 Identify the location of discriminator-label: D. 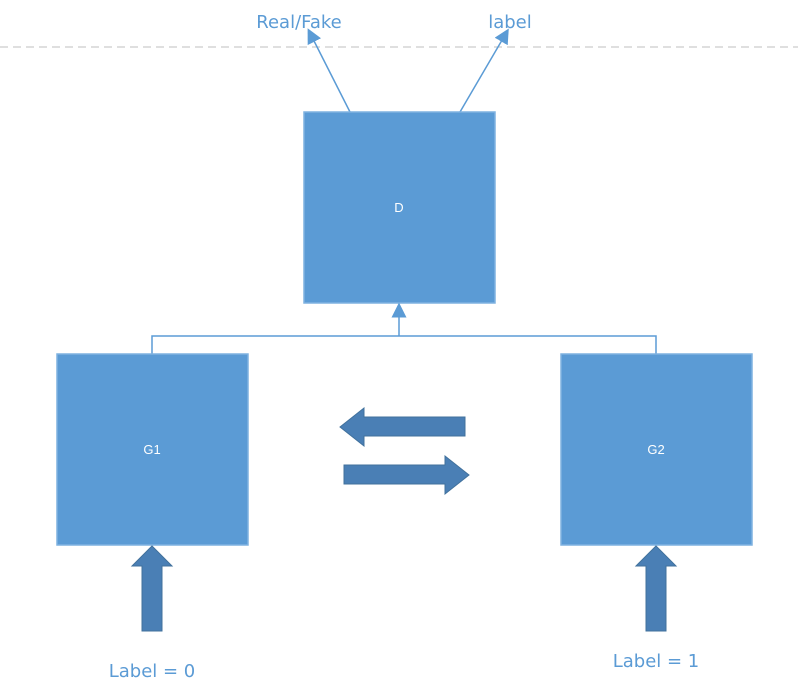
(398, 207).